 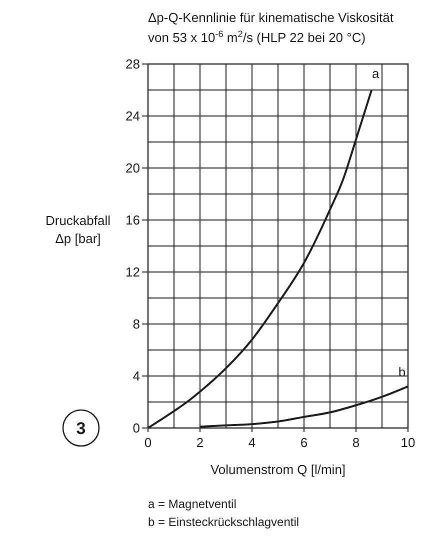 I want to click on x-tick-label: 6, so click(x=304, y=442).